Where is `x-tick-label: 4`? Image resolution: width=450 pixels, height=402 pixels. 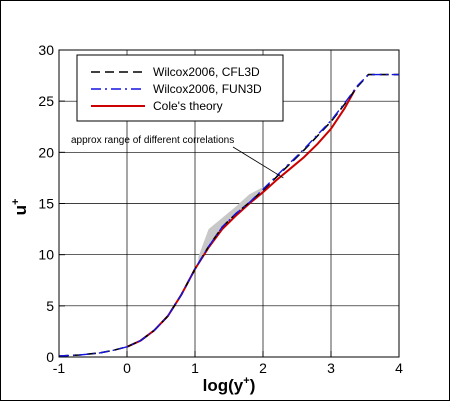 x-tick-label: 4 is located at coordinates (399, 368).